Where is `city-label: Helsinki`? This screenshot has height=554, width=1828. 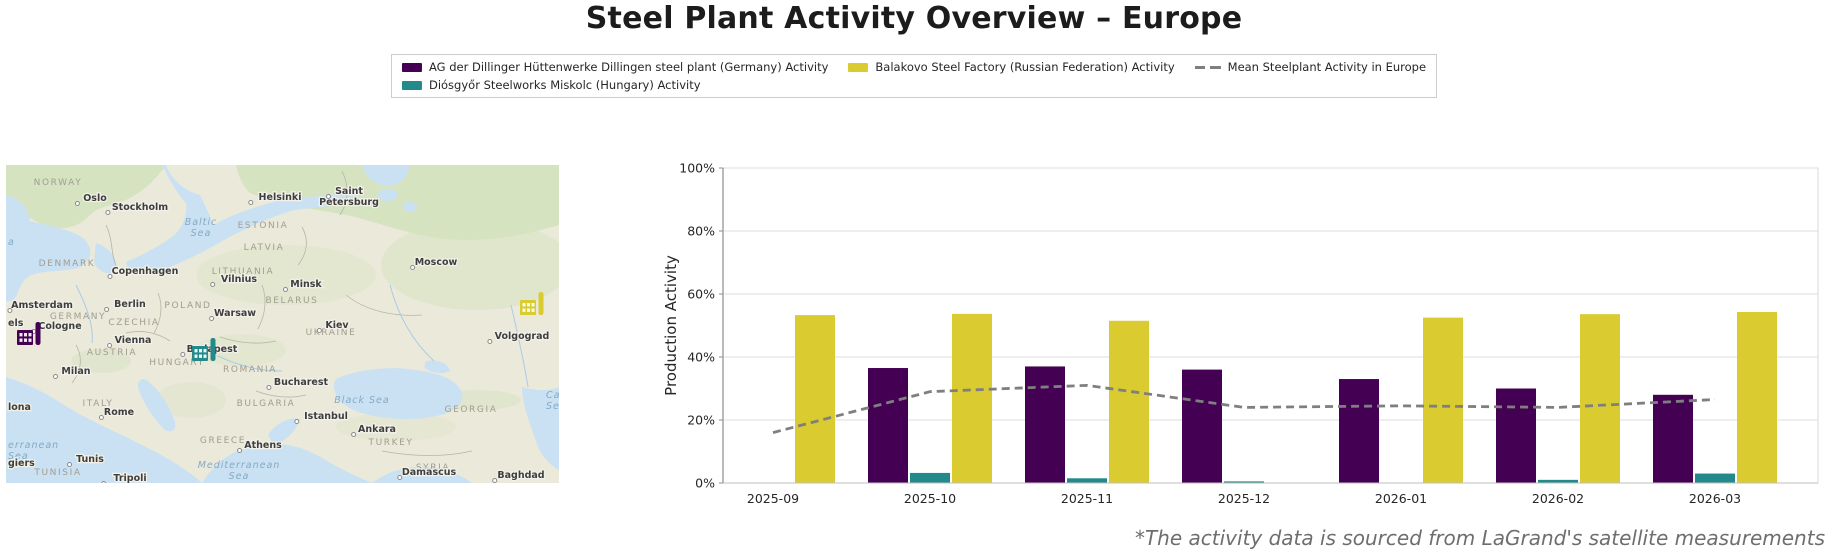
city-label: Helsinki is located at coordinates (280, 197).